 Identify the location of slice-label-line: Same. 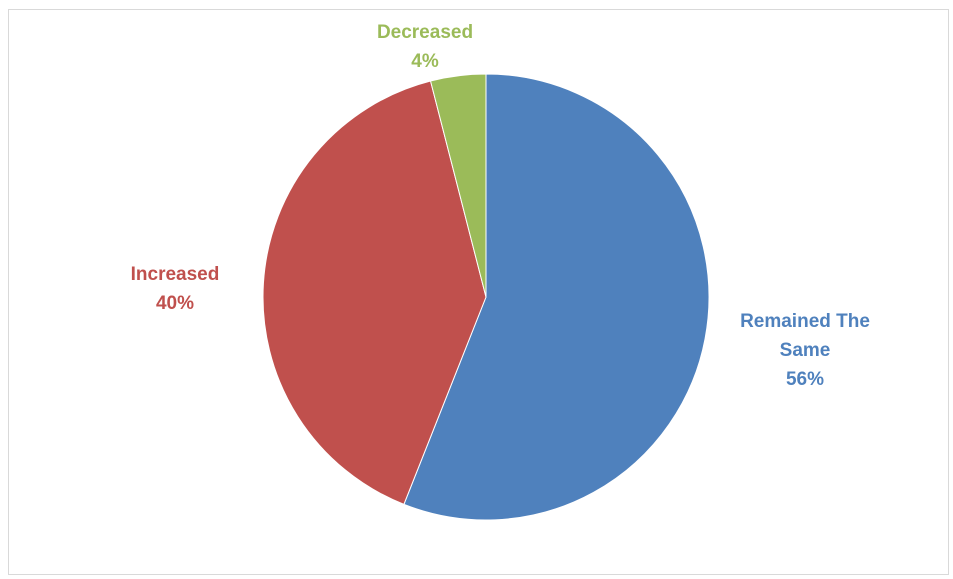
(805, 350).